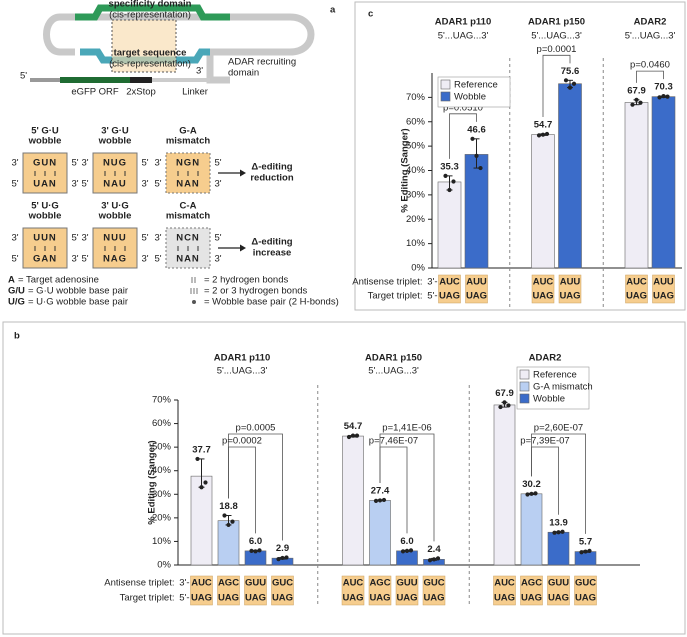 The height and width of the screenshot is (637, 687). Describe the element at coordinates (184, 598) in the screenshot. I see `triplet-end: 5'-` at that location.